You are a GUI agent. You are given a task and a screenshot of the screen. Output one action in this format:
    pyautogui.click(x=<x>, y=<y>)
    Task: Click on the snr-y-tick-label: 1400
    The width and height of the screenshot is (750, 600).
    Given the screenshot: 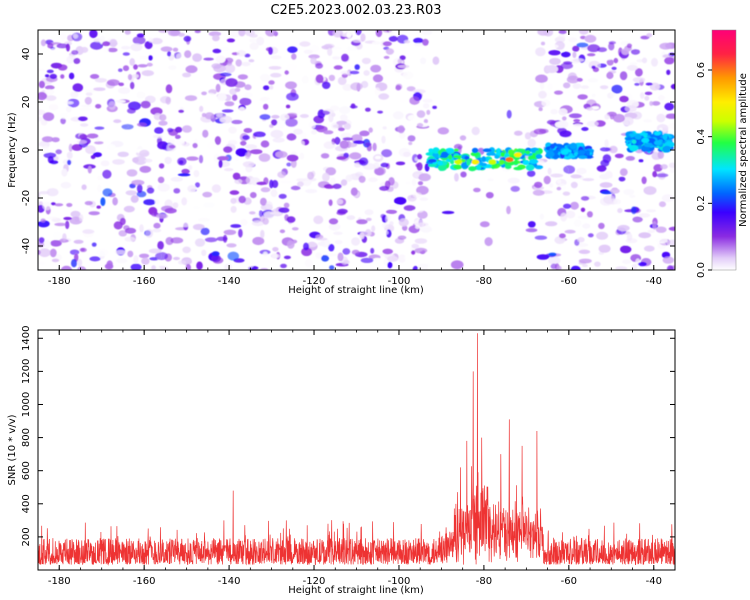 What is the action you would take?
    pyautogui.click(x=26, y=338)
    